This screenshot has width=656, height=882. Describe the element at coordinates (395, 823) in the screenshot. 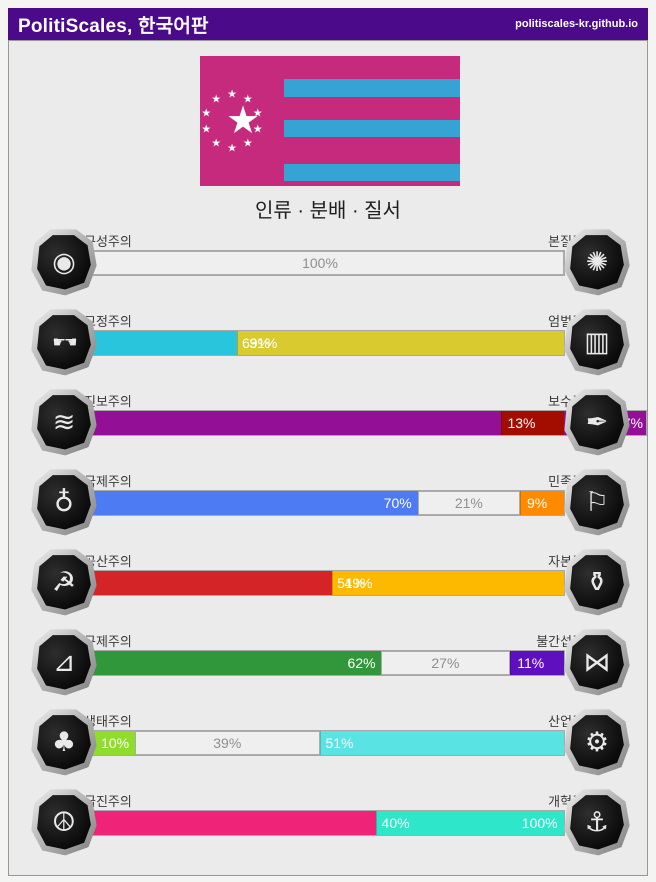

I see `bar-percent-label: 40%` at that location.